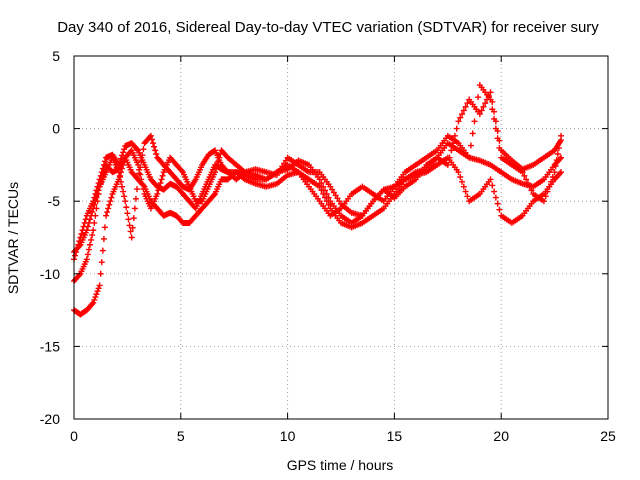 Image resolution: width=640 pixels, height=480 pixels. What do you see at coordinates (50, 274) in the screenshot?
I see `y-tick-label: -10` at bounding box center [50, 274].